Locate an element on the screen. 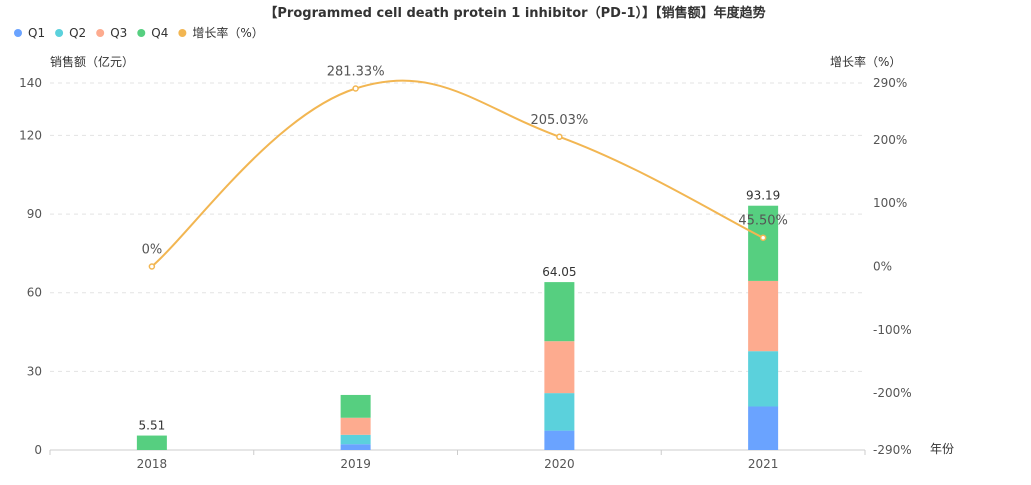 The width and height of the screenshot is (1031, 485). bar-2021-Q1 is located at coordinates (763, 428).